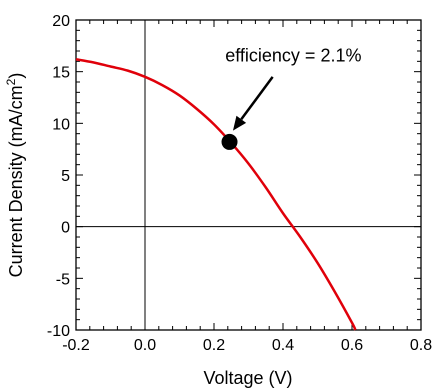 This screenshot has width=437, height=390. I want to click on annotation-arrow, so click(257, 98).